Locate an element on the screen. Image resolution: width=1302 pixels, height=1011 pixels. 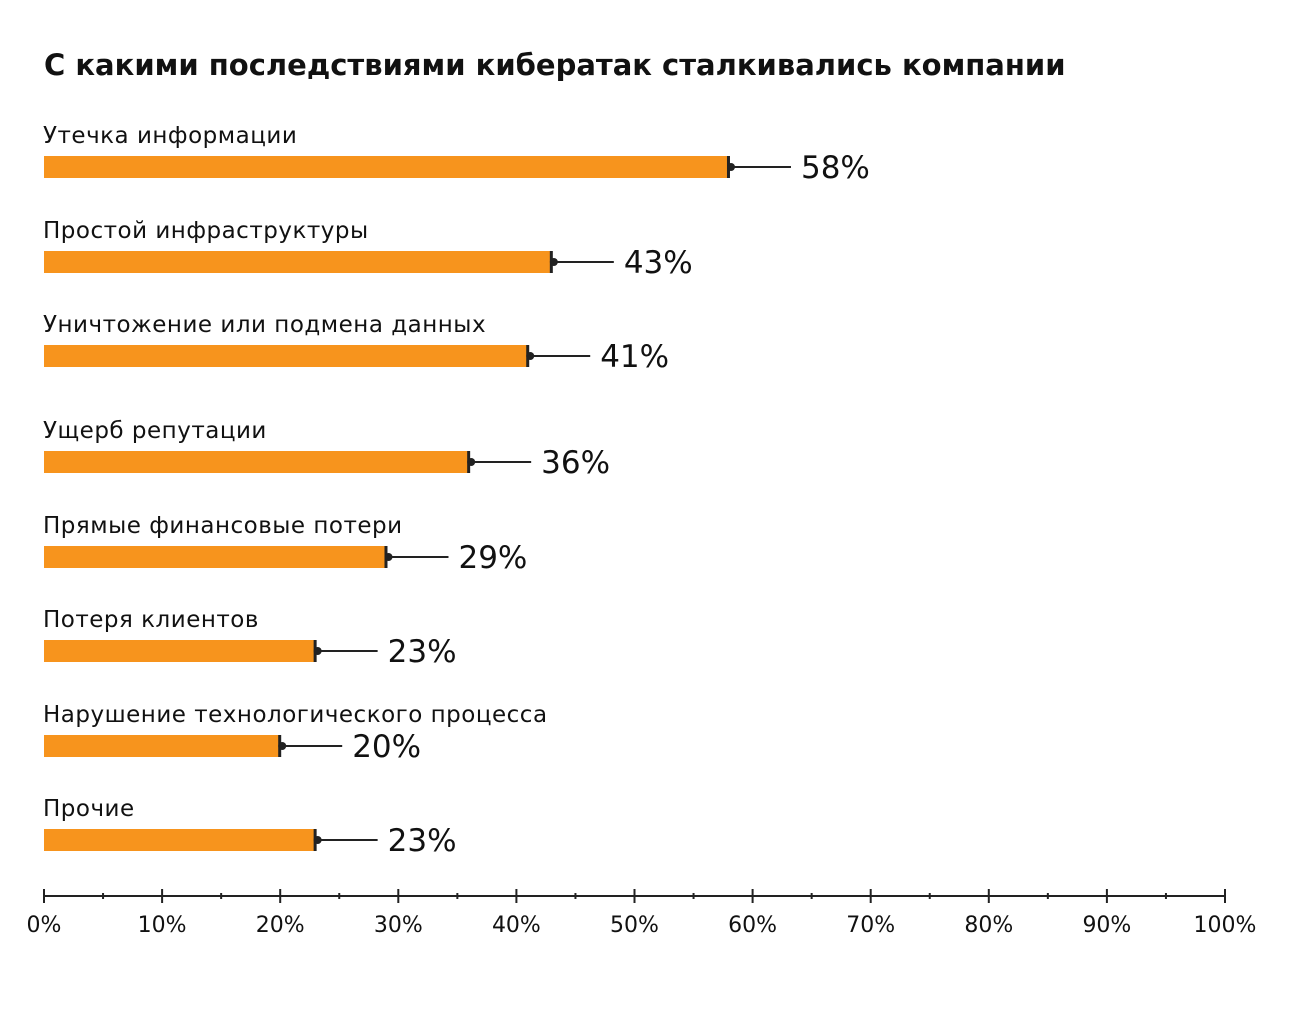
x-tick-label: 10% is located at coordinates (162, 925).